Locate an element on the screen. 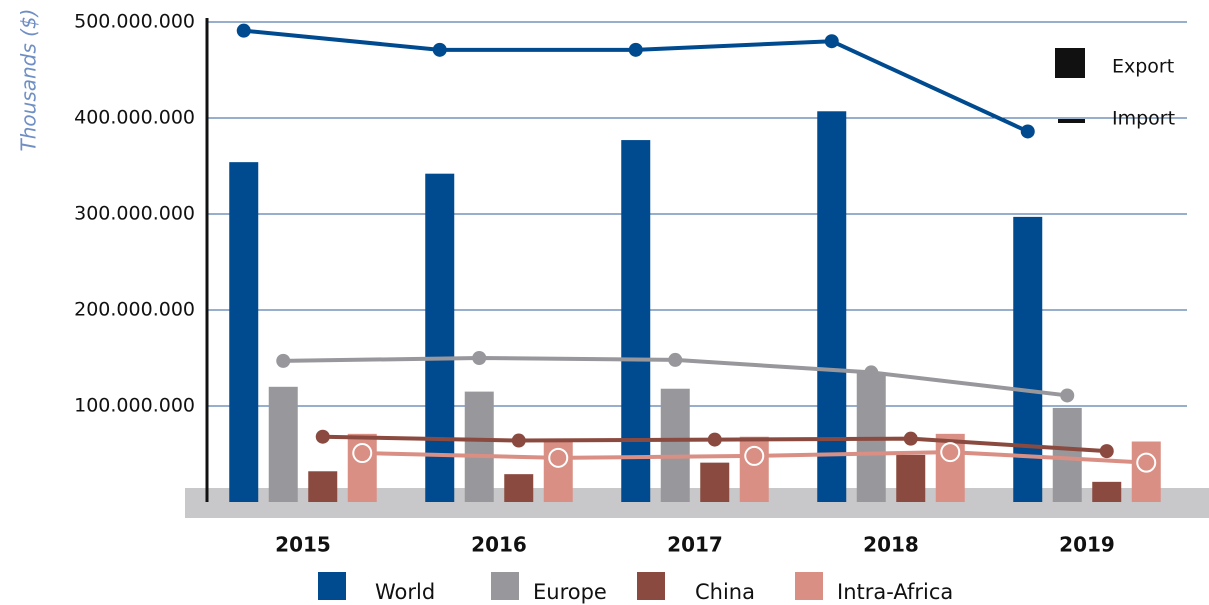 This screenshot has height=605, width=1209. y-tick-label: 500.000.000 is located at coordinates (134, 22).